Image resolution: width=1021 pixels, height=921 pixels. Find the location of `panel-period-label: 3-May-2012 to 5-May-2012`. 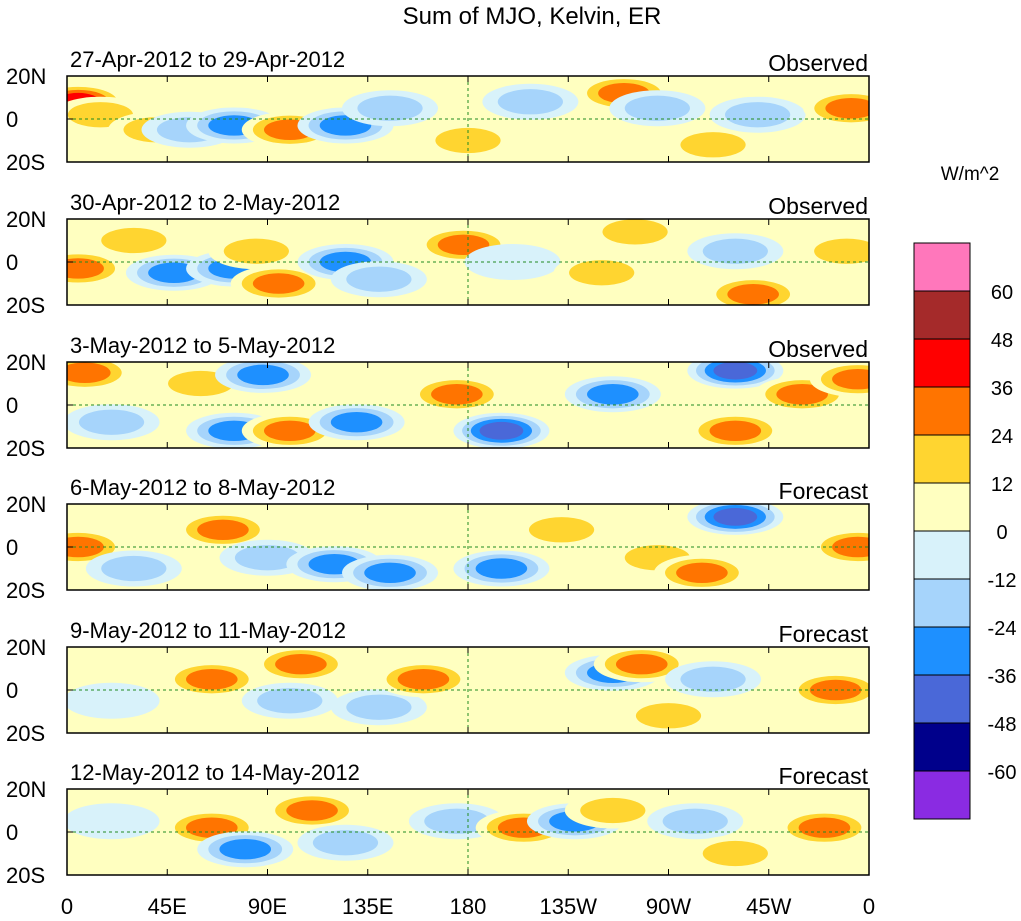

panel-period-label: 3-May-2012 to 5-May-2012 is located at coordinates (202, 345).